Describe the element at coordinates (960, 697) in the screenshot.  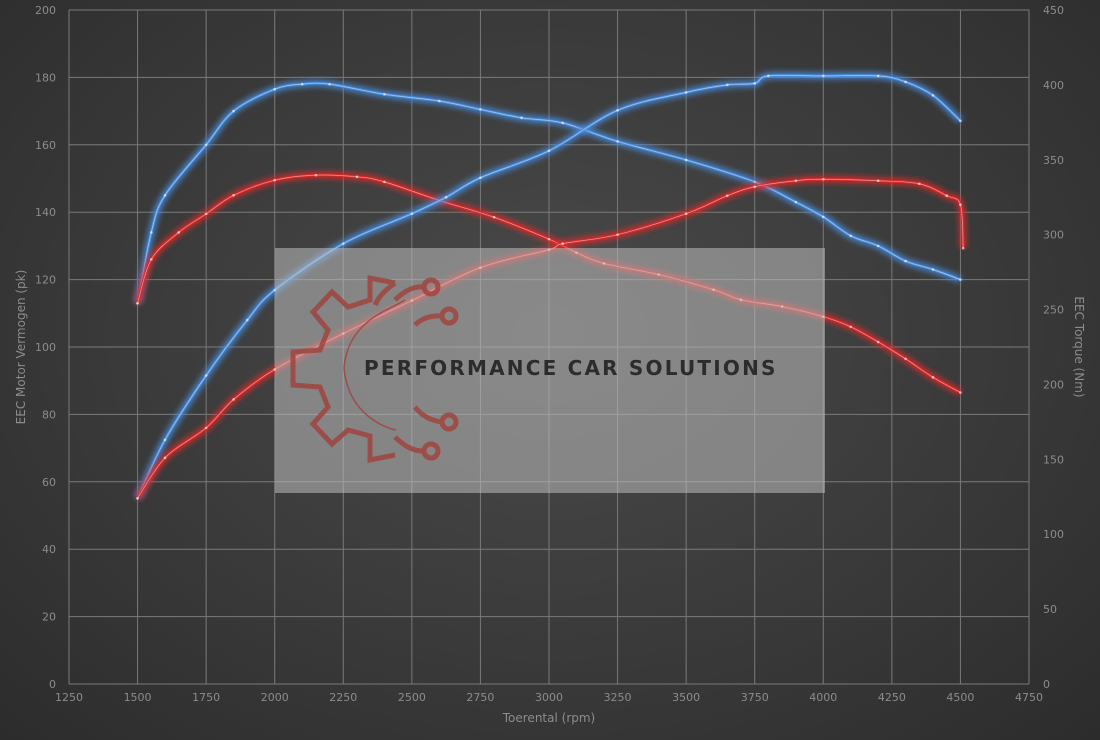
I see `x-tick-label: 4500` at that location.